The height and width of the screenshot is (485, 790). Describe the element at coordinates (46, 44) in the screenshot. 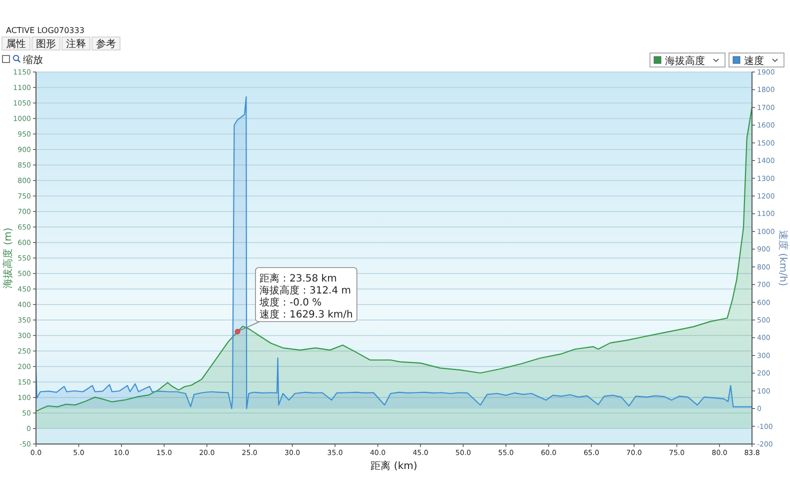

I see `text: 图形` at that location.